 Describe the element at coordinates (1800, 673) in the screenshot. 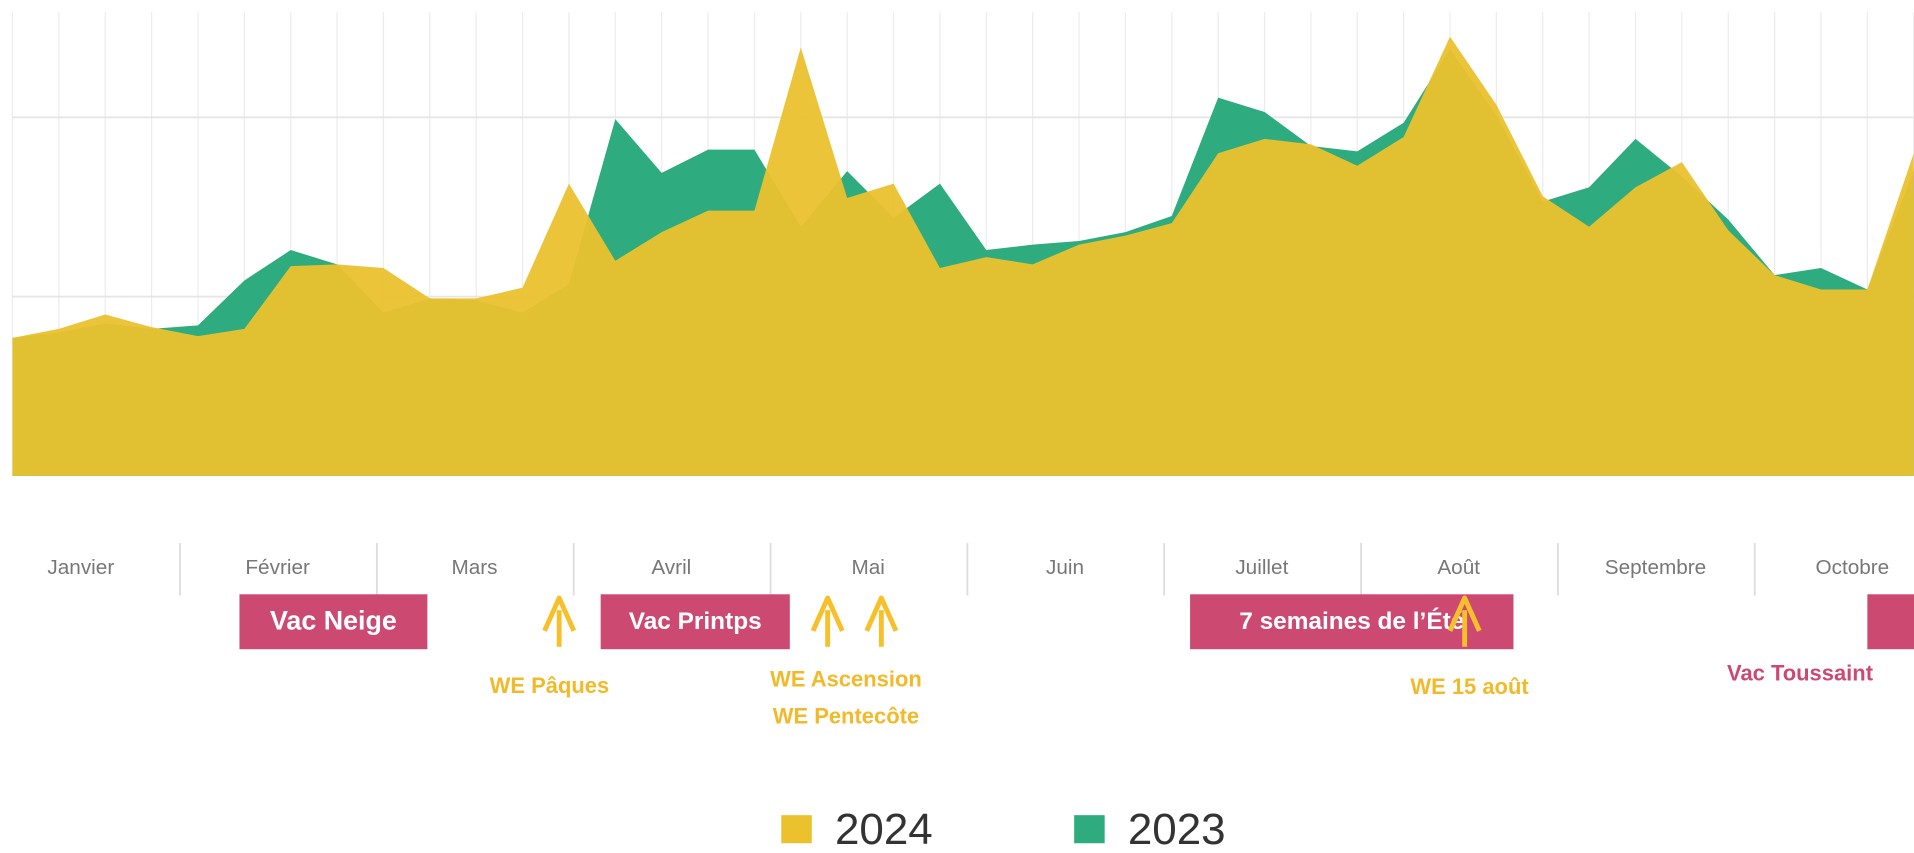

I see `period-note: Vac Toussaint` at that location.